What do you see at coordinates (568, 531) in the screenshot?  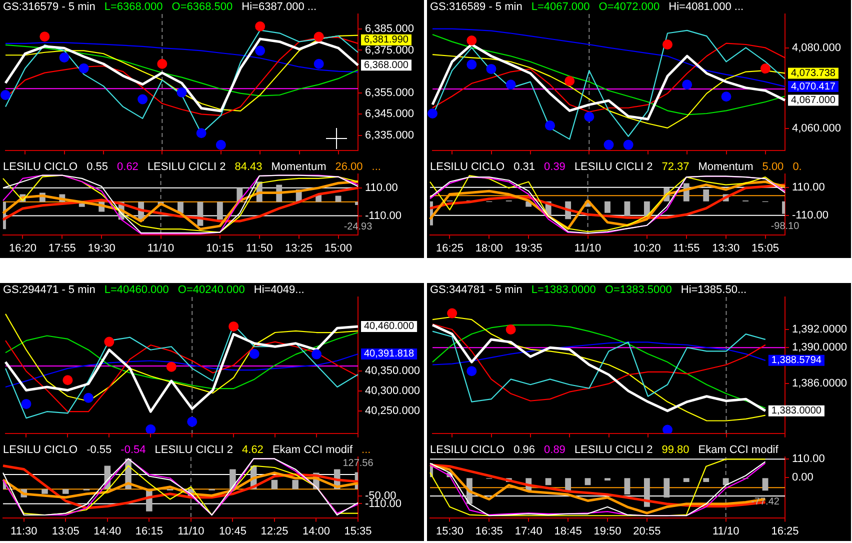 I see `x-tick-label: 18:45` at bounding box center [568, 531].